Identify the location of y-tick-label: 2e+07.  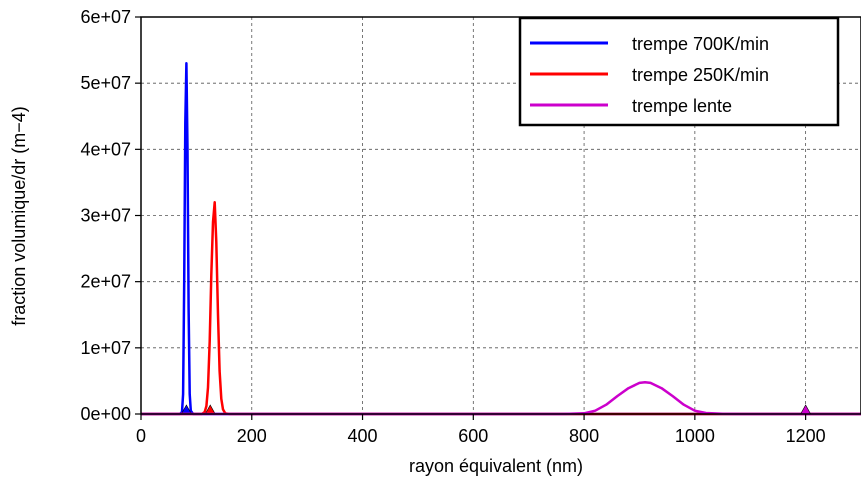
(105, 282).